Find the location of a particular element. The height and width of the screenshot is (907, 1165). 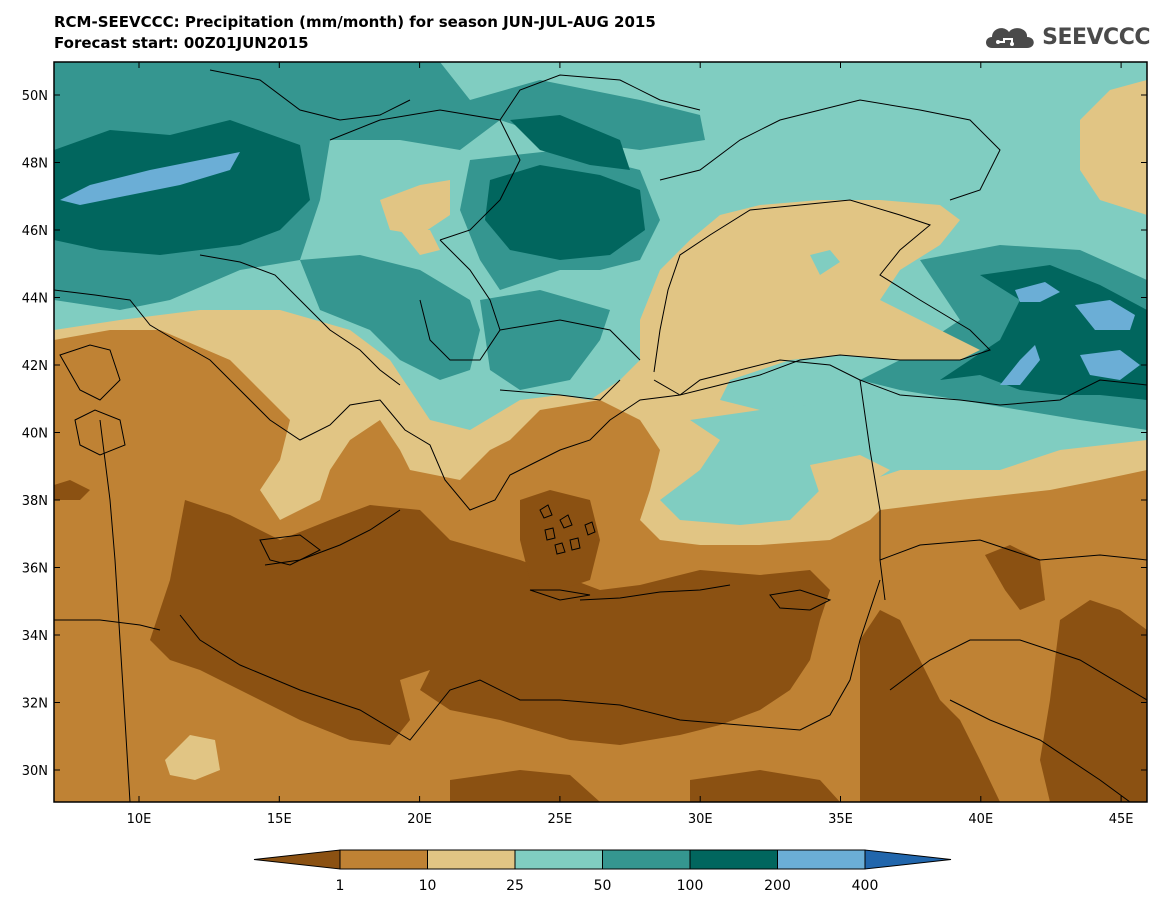

lon-label: 25E is located at coordinates (560, 819).